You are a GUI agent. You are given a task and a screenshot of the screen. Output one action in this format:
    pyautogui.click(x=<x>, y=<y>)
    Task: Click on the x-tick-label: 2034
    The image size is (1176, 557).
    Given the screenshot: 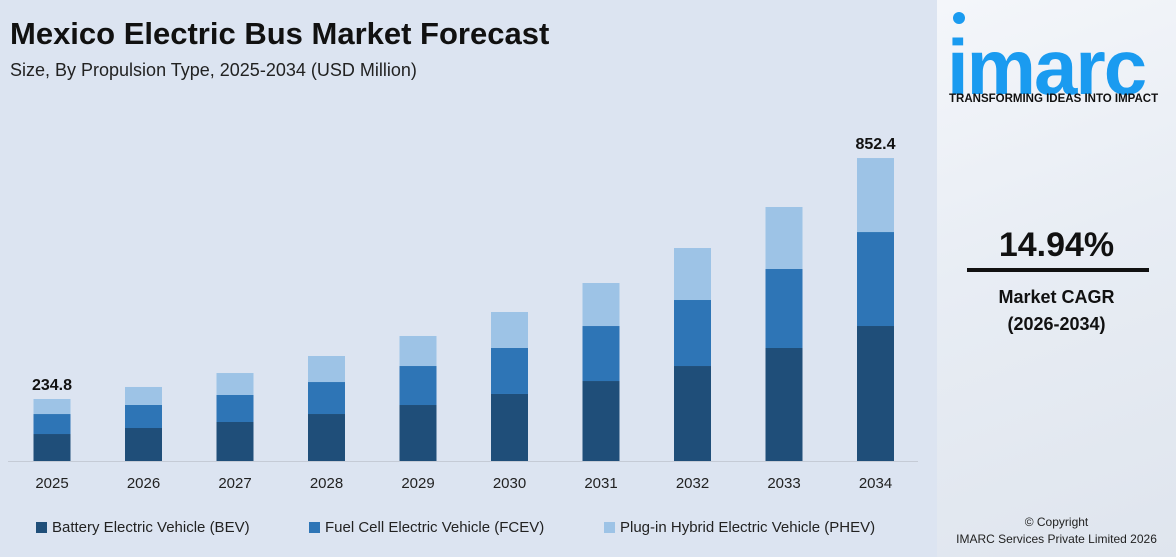 What is the action you would take?
    pyautogui.click(x=875, y=483)
    